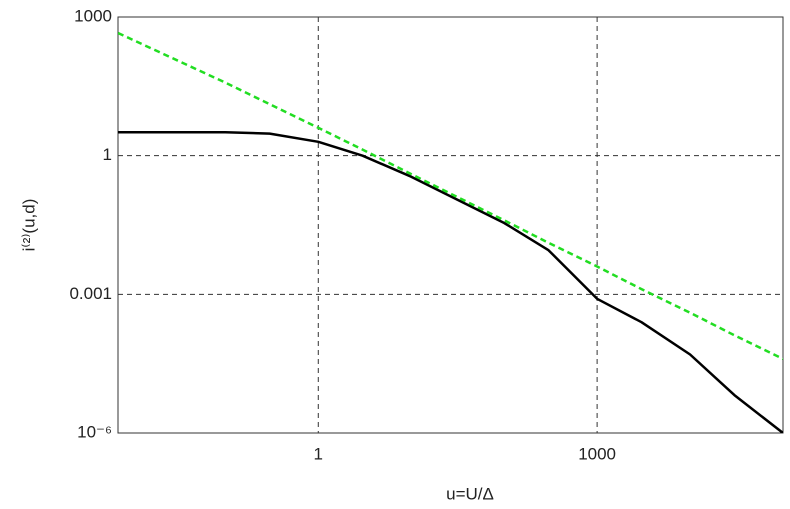 This screenshot has width=790, height=509. What do you see at coordinates (470, 493) in the screenshot?
I see `x-axis-label: u=U/Δ` at bounding box center [470, 493].